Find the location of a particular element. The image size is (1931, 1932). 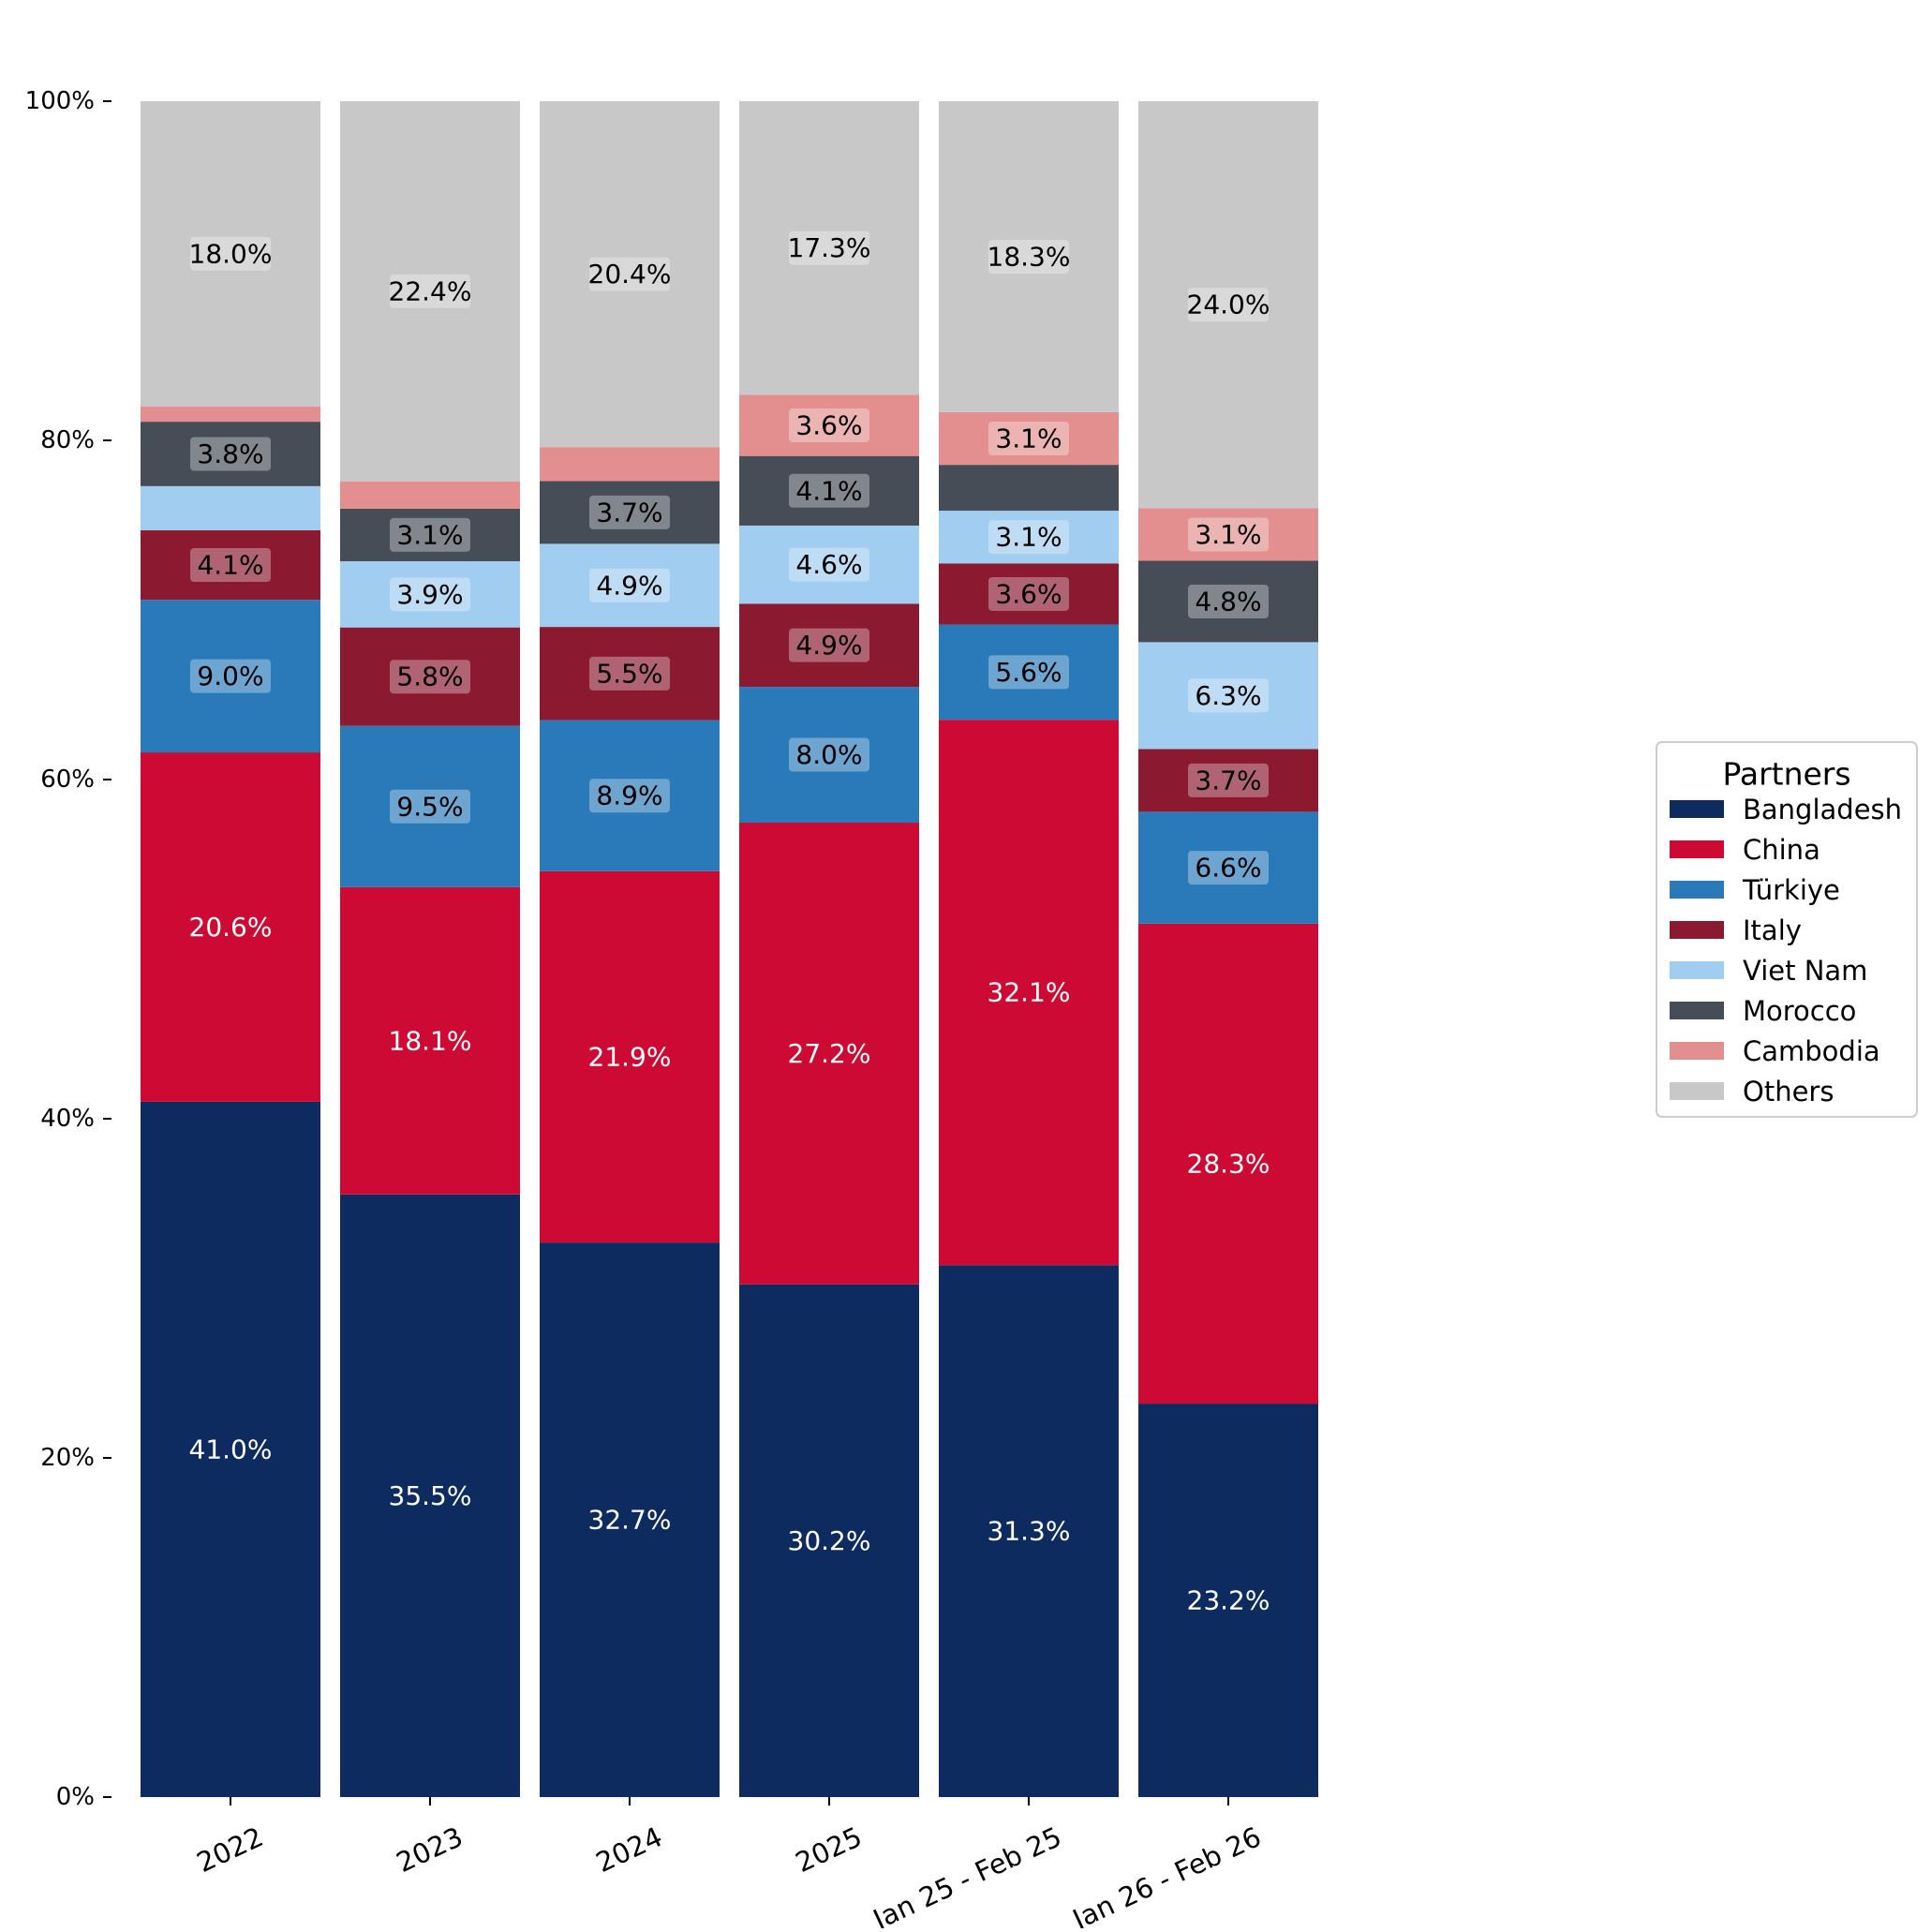

bar-label-china-jan-26-feb-26: 28.3% is located at coordinates (1228, 1164).